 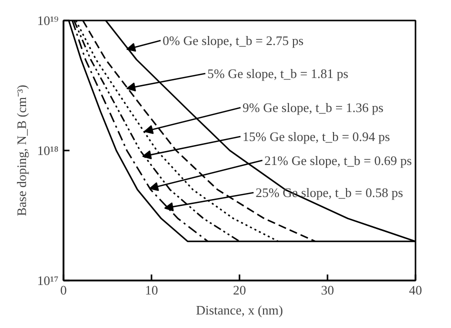 What do you see at coordinates (239, 290) in the screenshot?
I see `x-tick-label: 20` at bounding box center [239, 290].